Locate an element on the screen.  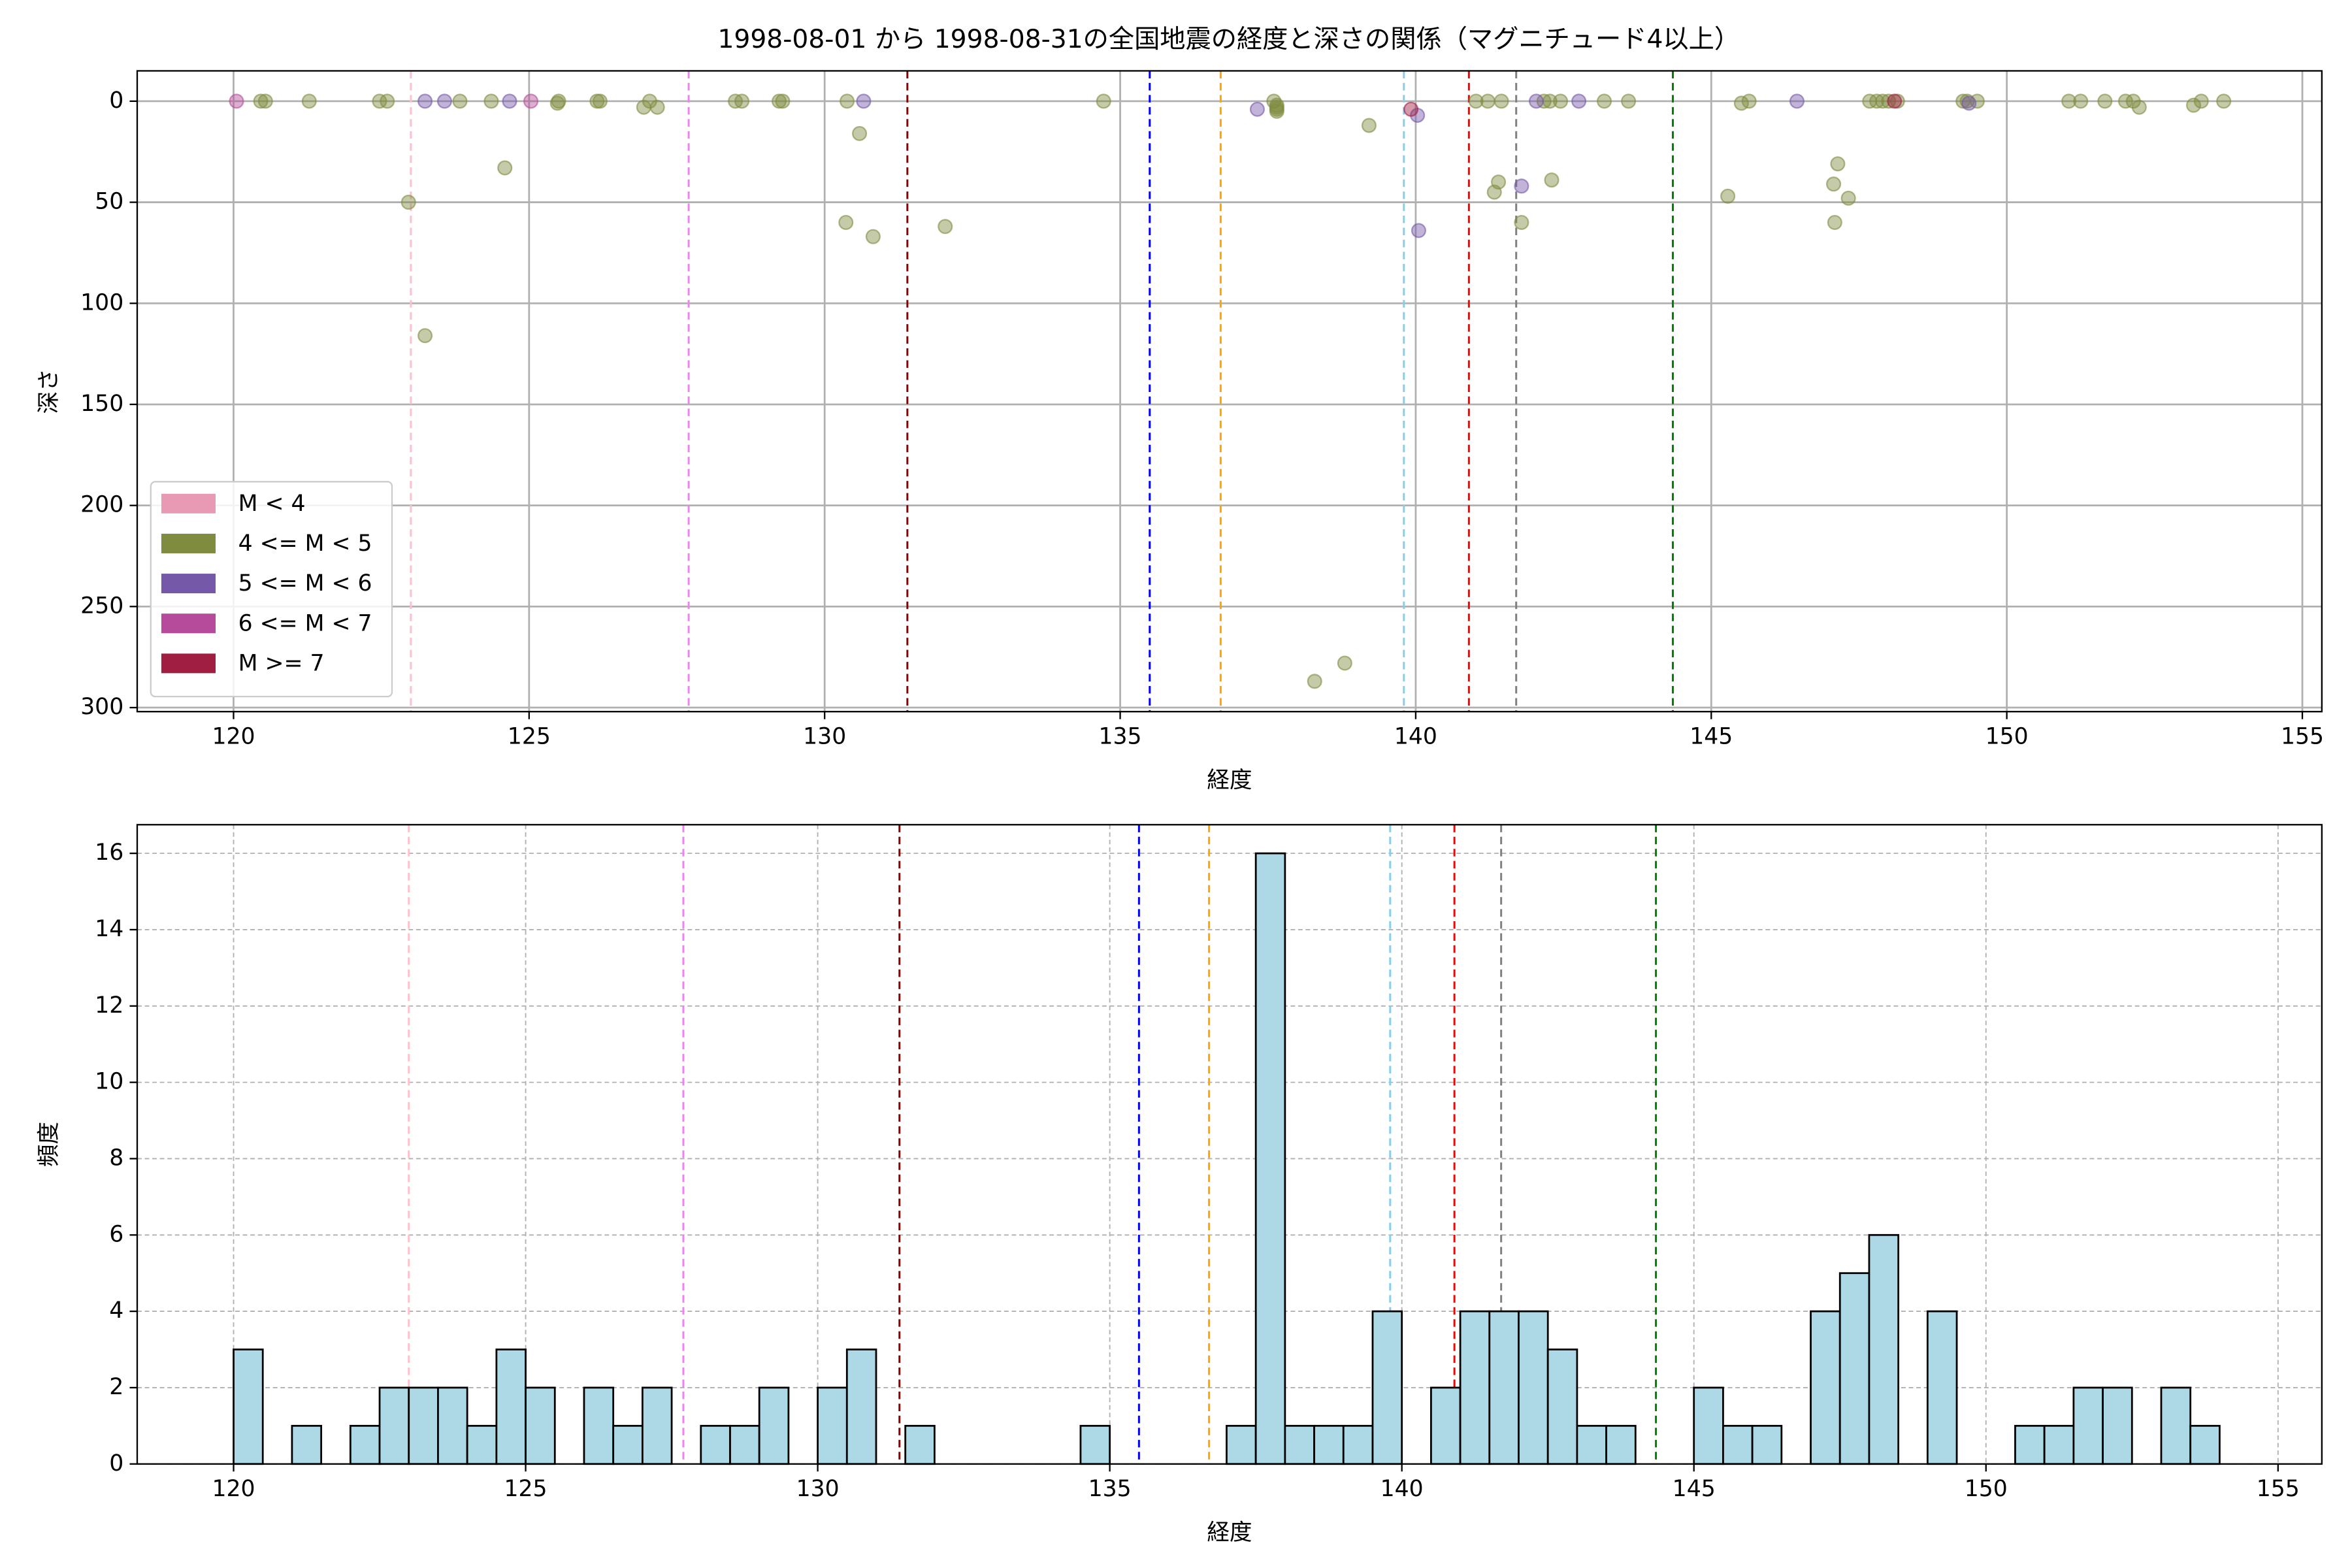
y-tick-label: 2 is located at coordinates (116, 1387).